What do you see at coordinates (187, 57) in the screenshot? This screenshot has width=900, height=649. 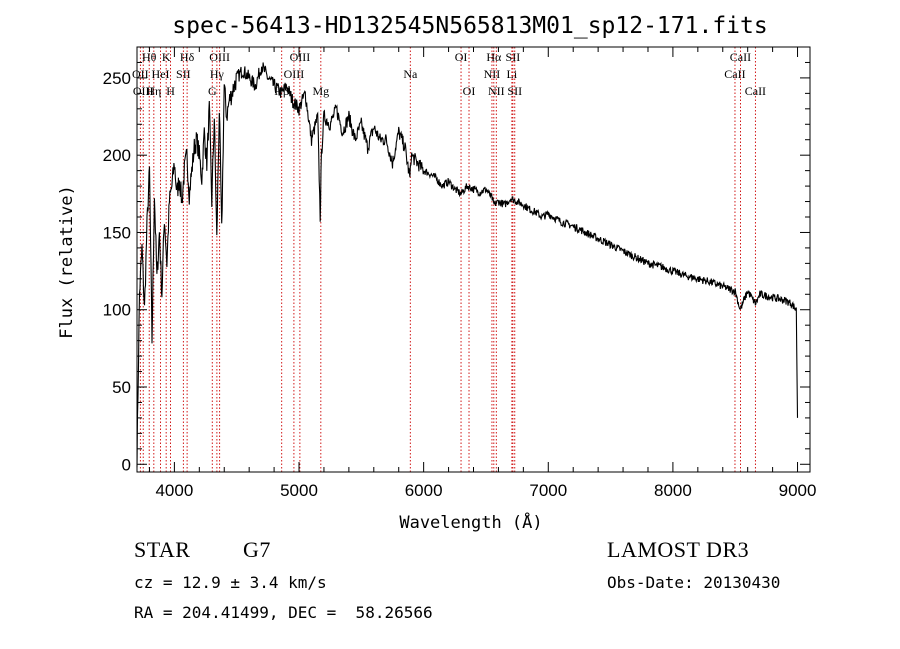 I see `spectral-line-label: Hδ` at bounding box center [187, 57].